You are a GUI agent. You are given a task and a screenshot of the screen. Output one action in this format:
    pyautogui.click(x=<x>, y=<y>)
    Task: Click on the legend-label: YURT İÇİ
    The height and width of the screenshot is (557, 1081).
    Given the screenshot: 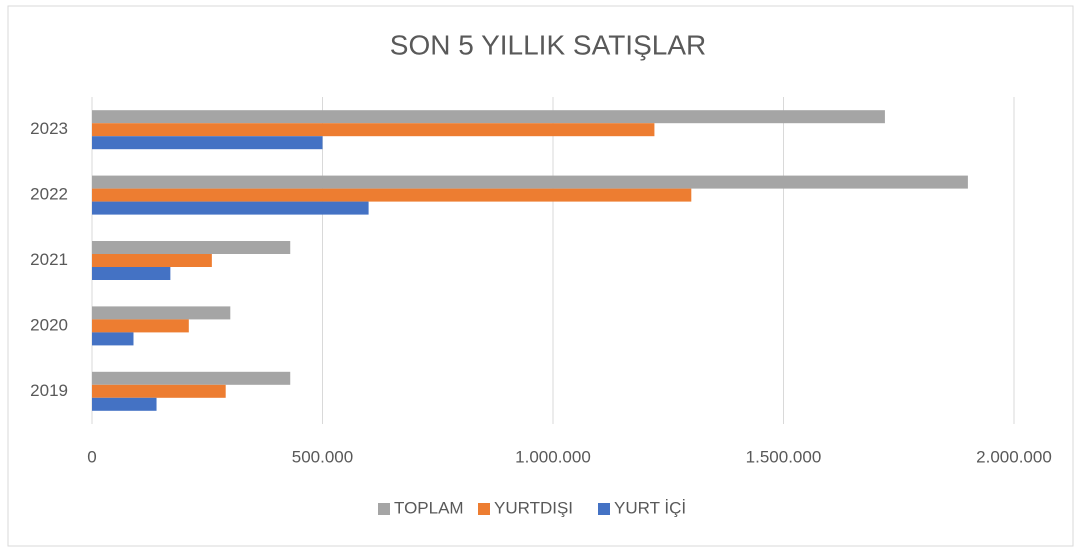 What is the action you would take?
    pyautogui.click(x=650, y=507)
    